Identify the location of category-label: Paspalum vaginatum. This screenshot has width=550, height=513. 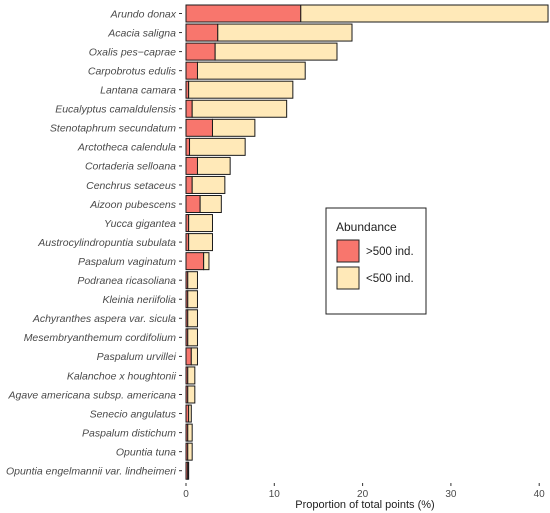
(127, 262).